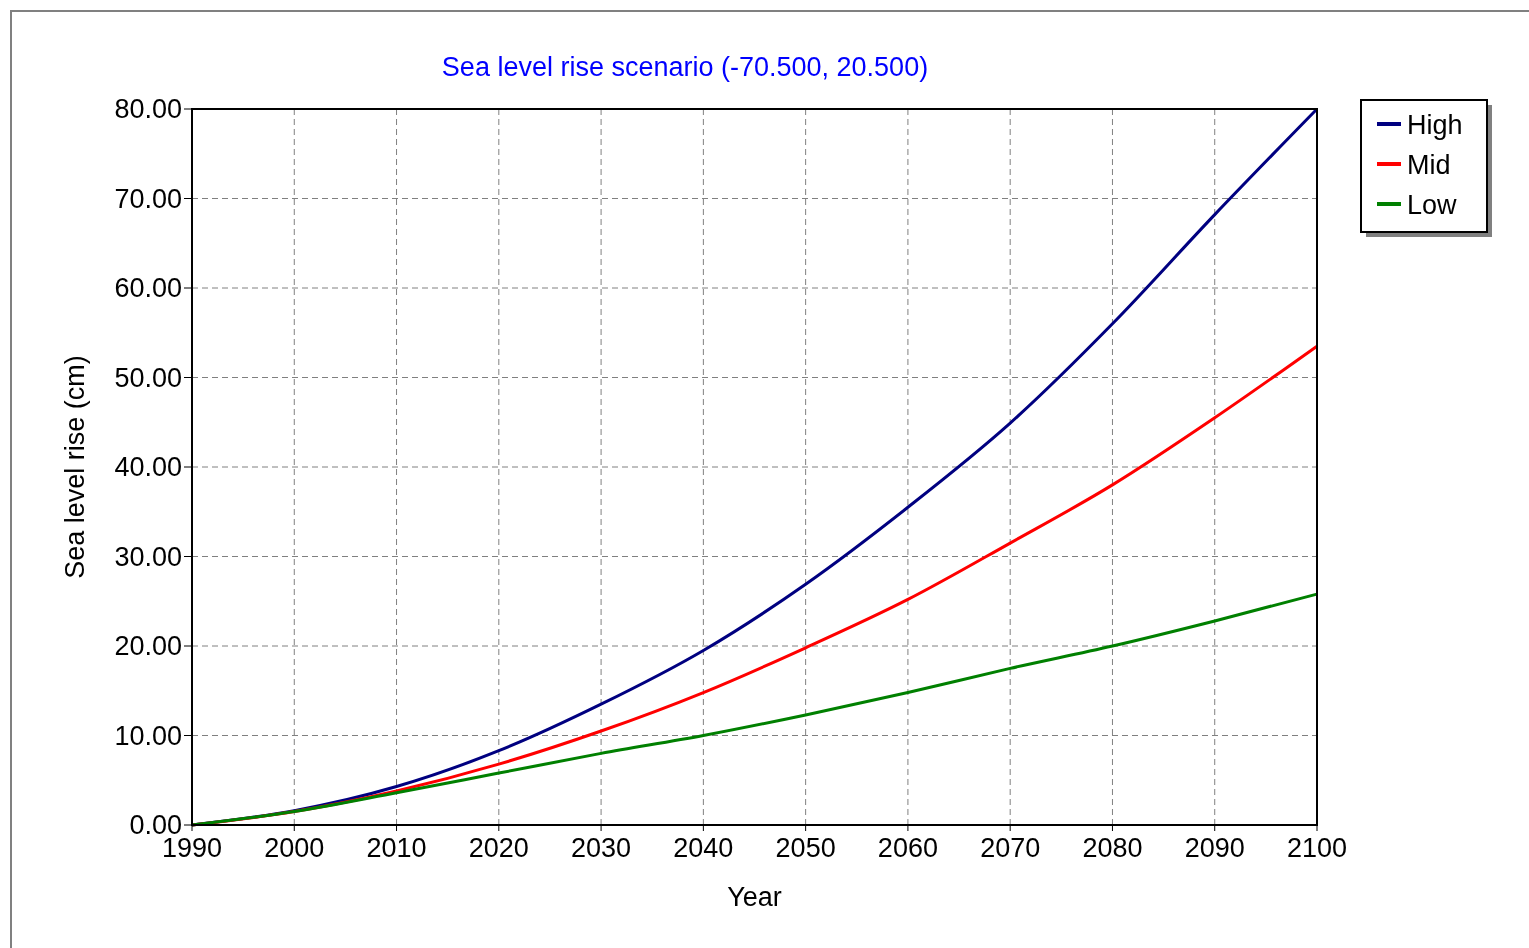 The width and height of the screenshot is (1529, 948). What do you see at coordinates (148, 198) in the screenshot?
I see `y-tick-label: 70.00` at bounding box center [148, 198].